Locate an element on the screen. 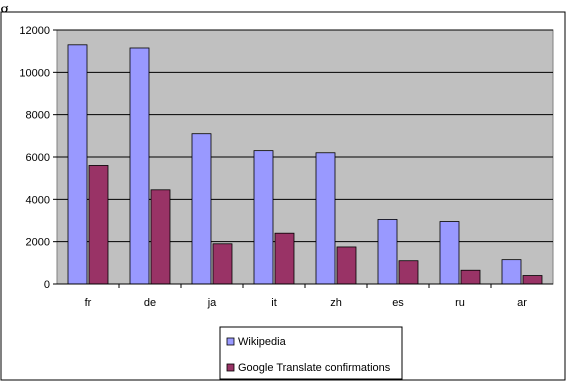  legend-label-google-translate: Google Translate confirmations is located at coordinates (314, 368).